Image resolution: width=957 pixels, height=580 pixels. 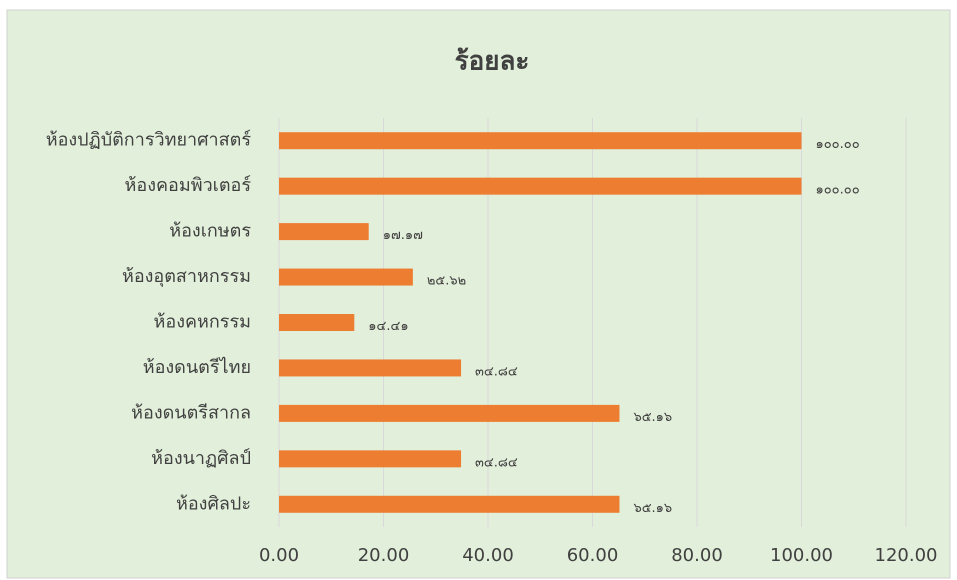 I want to click on data-label: ๑๔.๔๑, so click(x=388, y=326).